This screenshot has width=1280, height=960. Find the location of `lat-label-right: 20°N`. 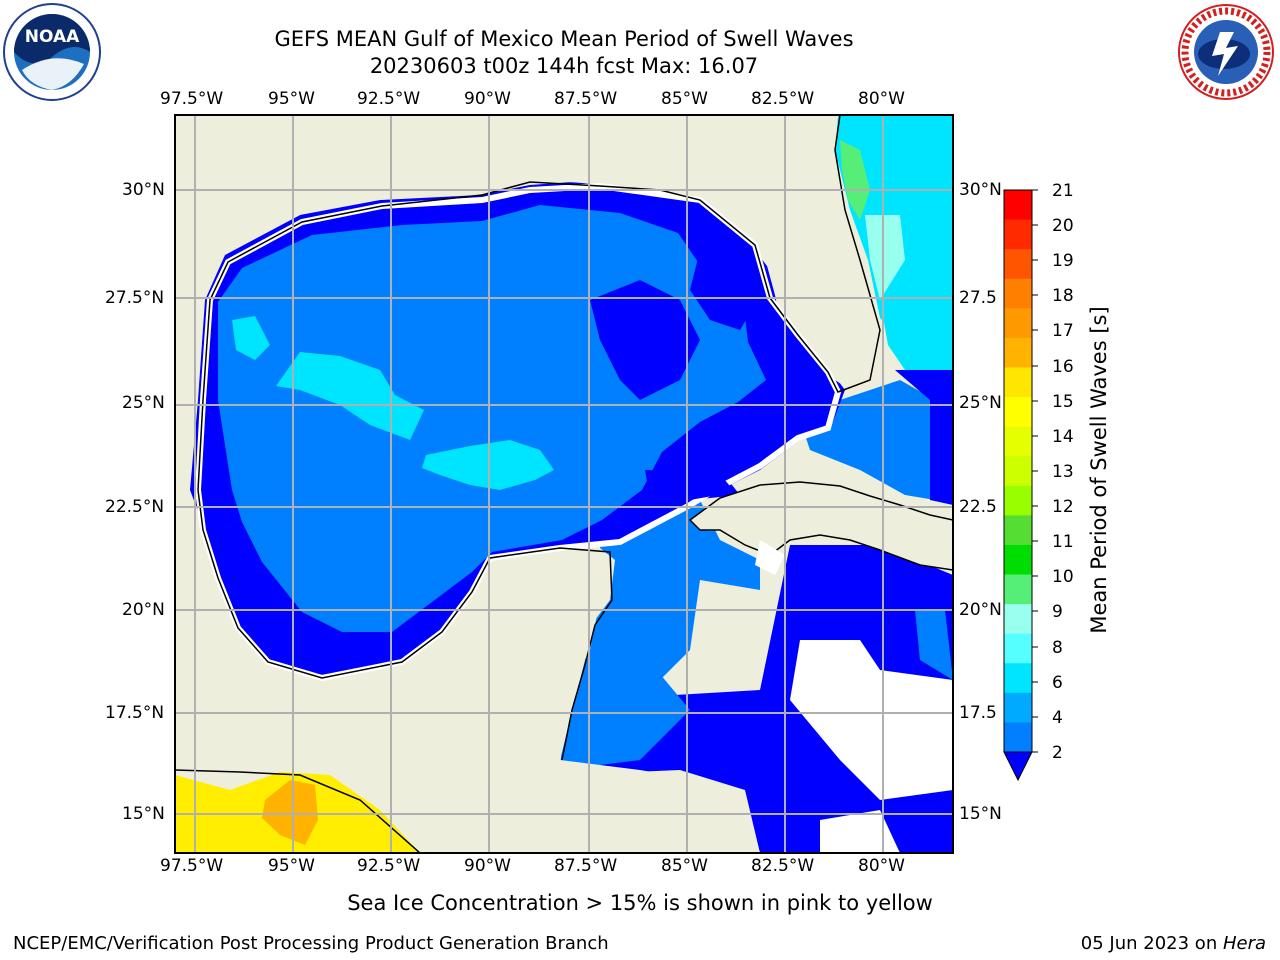

lat-label-right: 20°N is located at coordinates (980, 610).